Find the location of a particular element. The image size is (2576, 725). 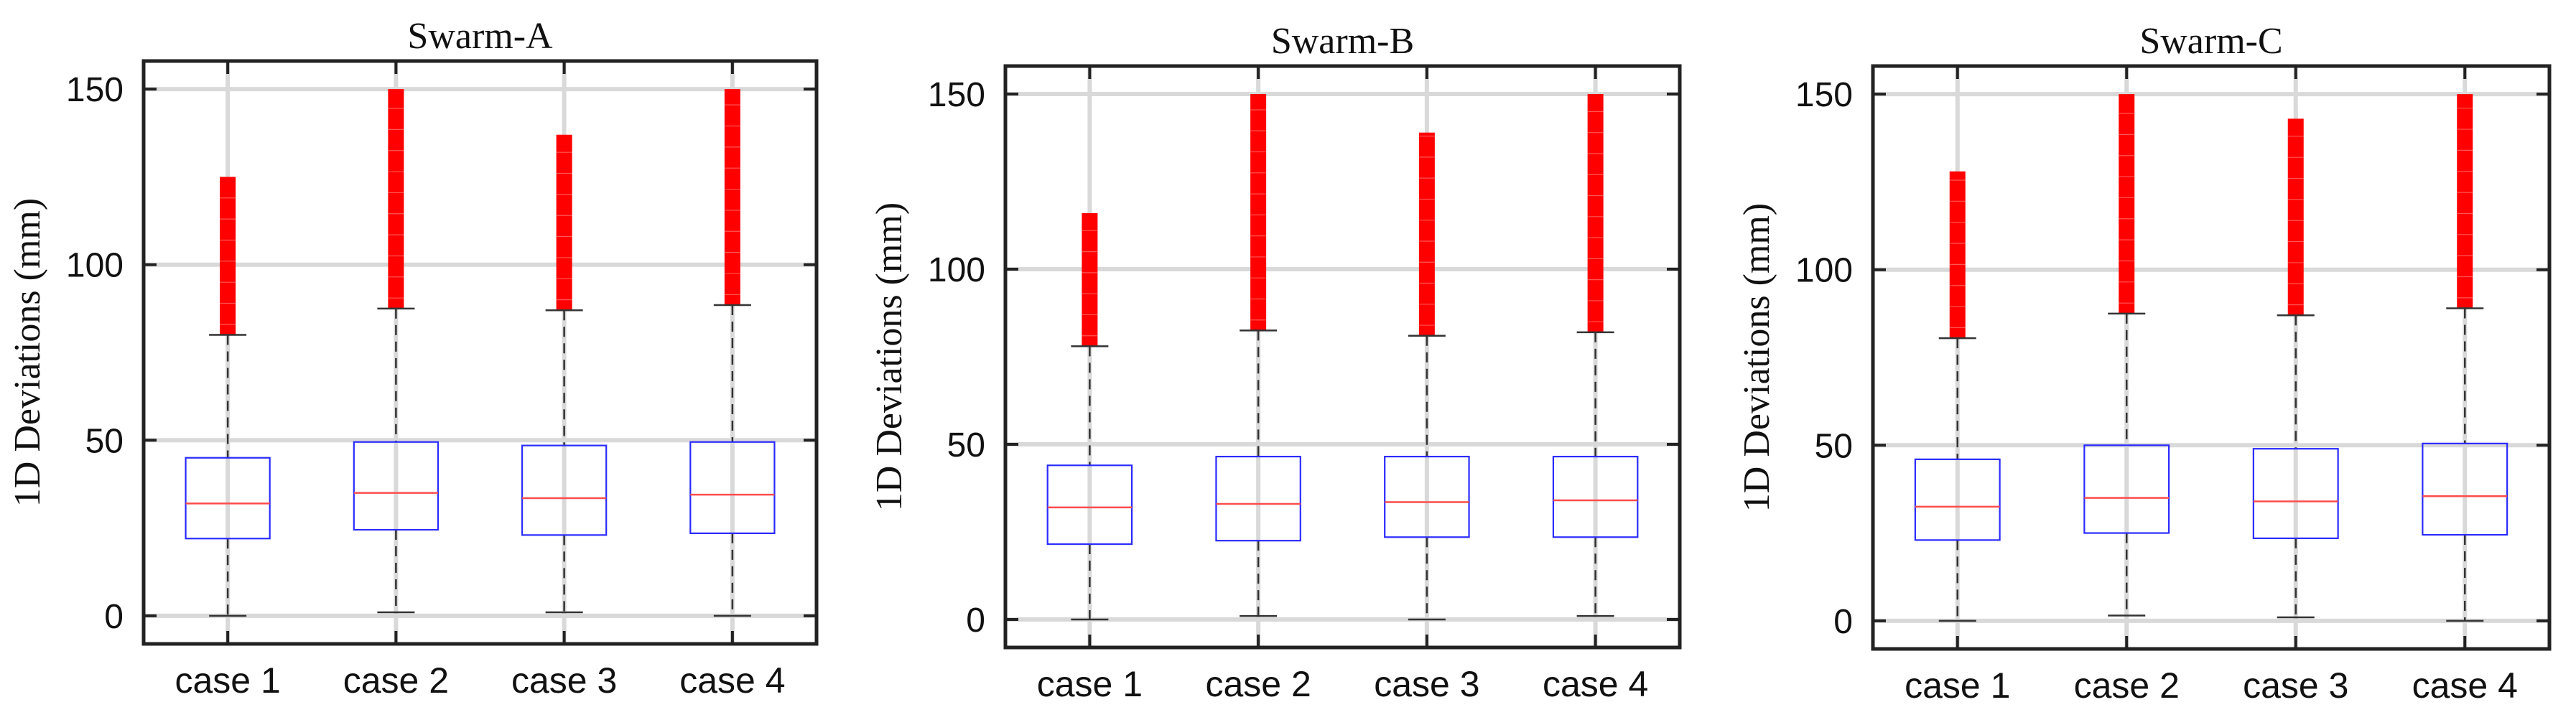

chart-title: Swarm-C is located at coordinates (2210, 41).